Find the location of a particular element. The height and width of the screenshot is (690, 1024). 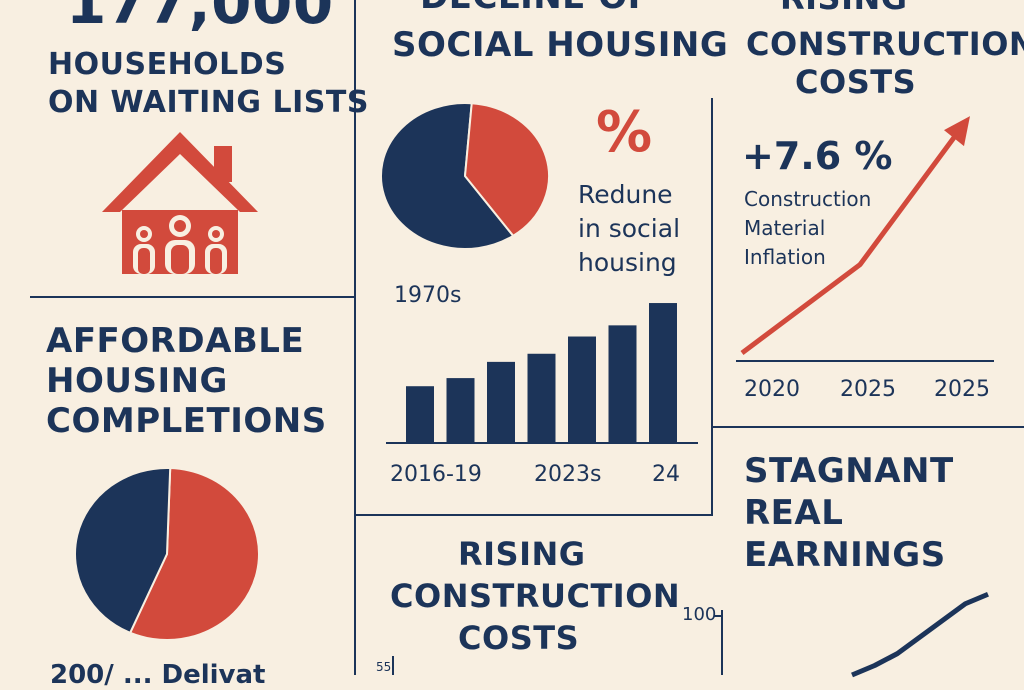

decline-x-label-2: 2023s is located at coordinates (568, 474).